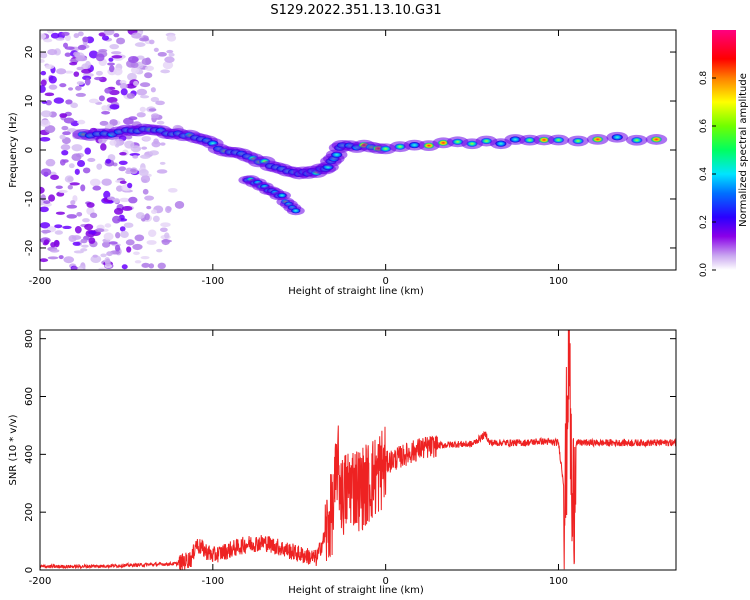  What do you see at coordinates (13, 150) in the screenshot?
I see `spectrogram-y-label: Frequency (Hz)` at bounding box center [13, 150].